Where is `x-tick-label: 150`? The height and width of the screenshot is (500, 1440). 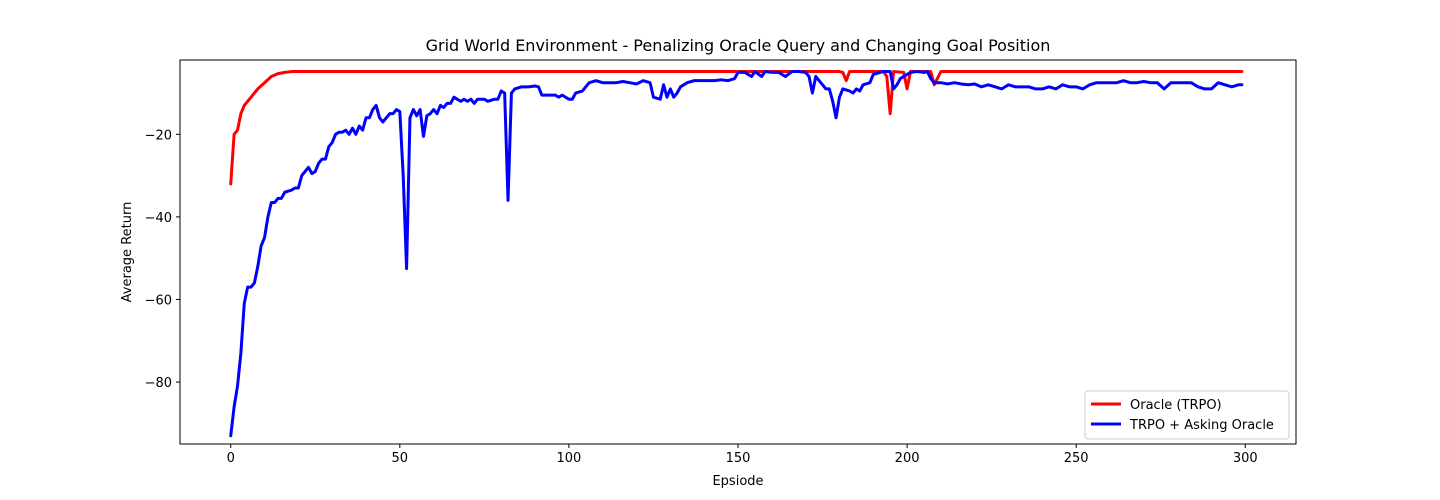
x-tick-label: 150 is located at coordinates (738, 458).